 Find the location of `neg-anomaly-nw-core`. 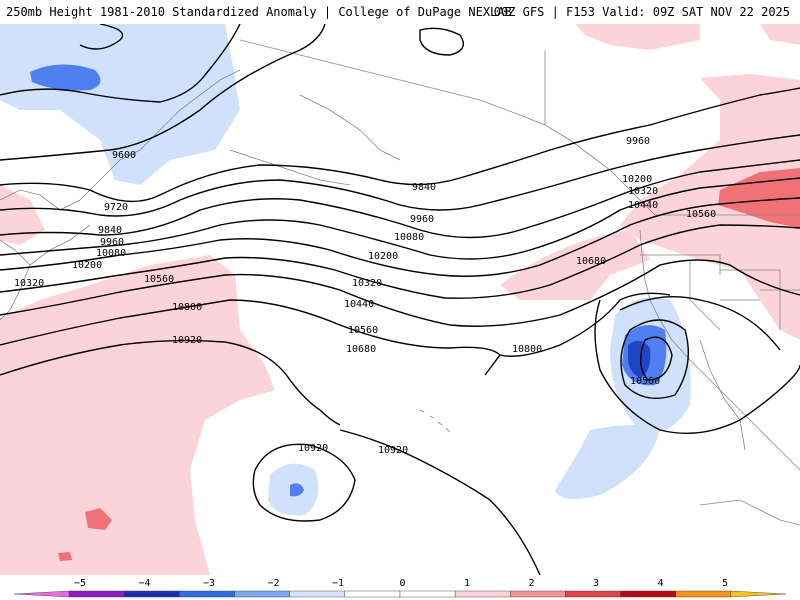

neg-anomaly-nw-core is located at coordinates (65, 77).